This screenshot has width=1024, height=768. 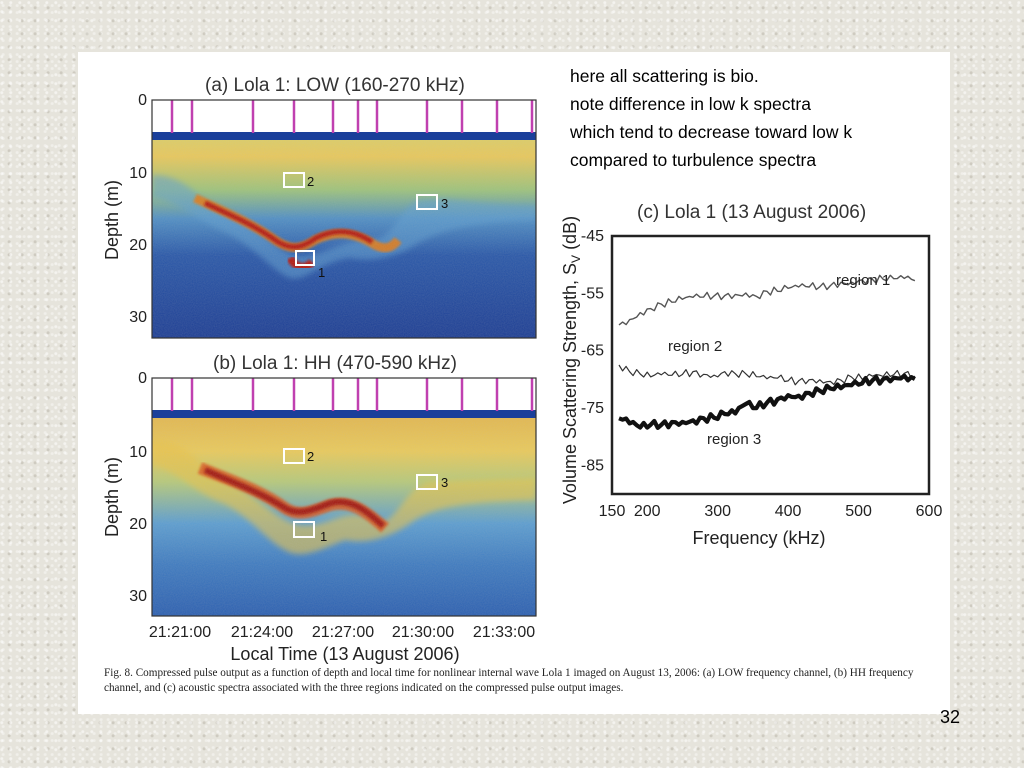 What do you see at coordinates (592, 408) in the screenshot?
I see `y-tick-label: -75` at bounding box center [592, 408].